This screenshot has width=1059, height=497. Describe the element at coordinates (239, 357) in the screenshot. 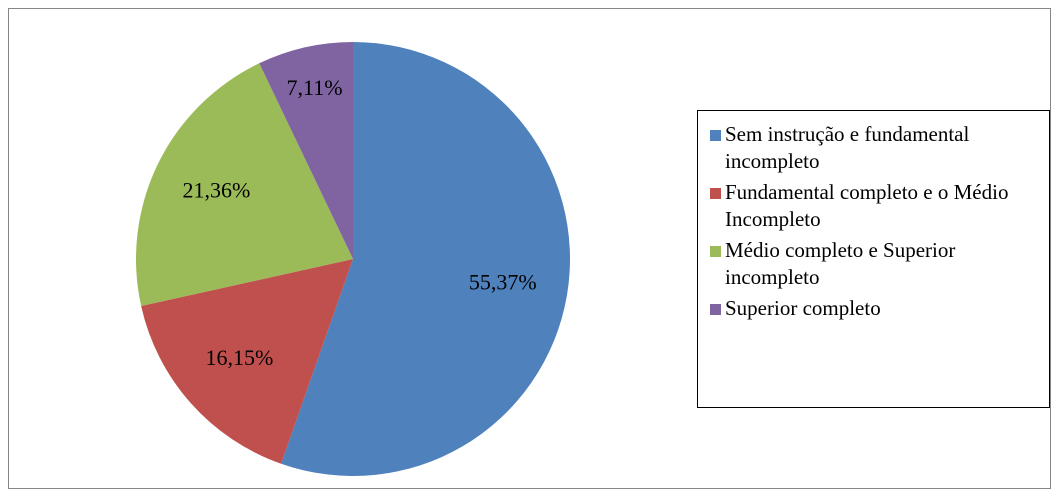

I see `data-label: 16,15%` at that location.